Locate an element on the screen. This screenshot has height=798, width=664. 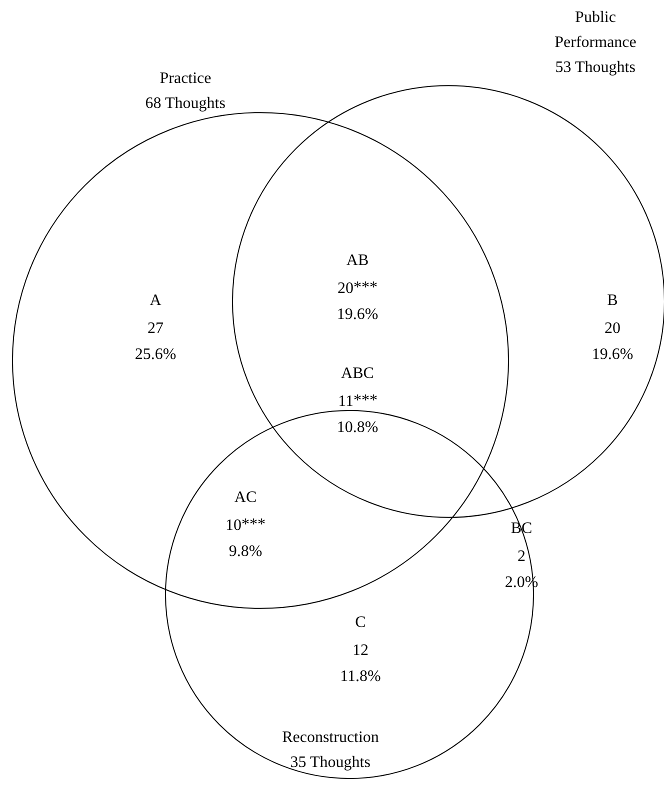
text: 25.6% is located at coordinates (155, 354).